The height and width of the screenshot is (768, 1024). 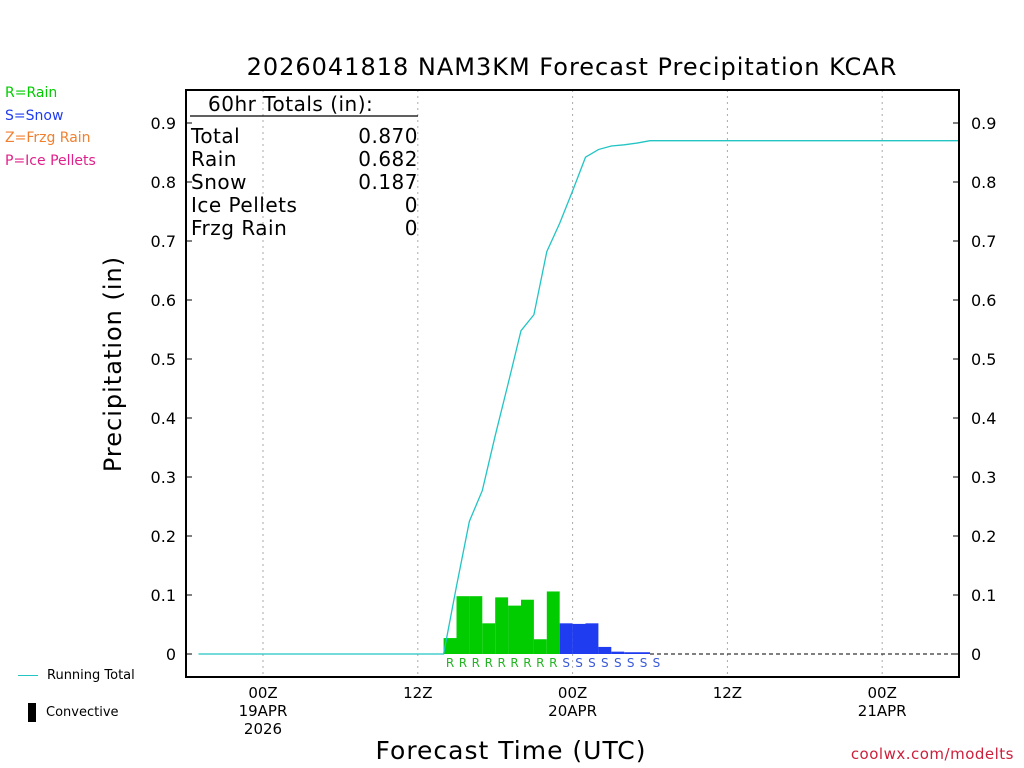 What do you see at coordinates (983, 123) in the screenshot?
I see `y-tick-label-right: 0.9` at bounding box center [983, 123].